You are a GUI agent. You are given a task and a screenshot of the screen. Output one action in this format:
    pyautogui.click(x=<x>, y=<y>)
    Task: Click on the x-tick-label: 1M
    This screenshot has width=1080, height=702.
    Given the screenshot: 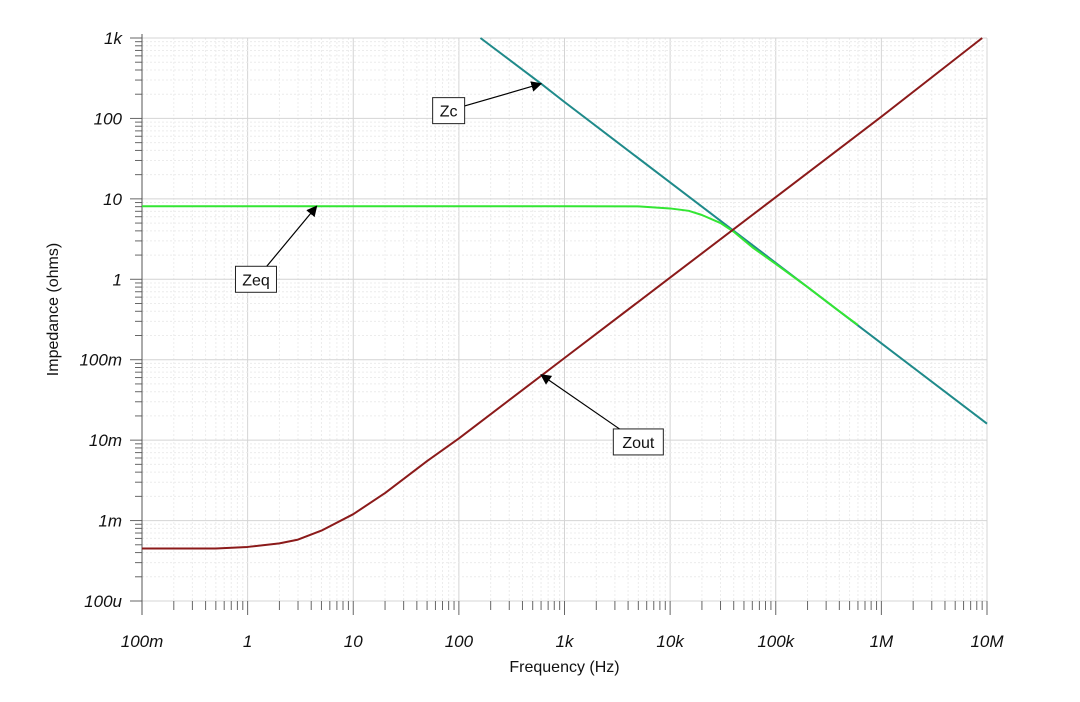 What is the action you would take?
    pyautogui.click(x=882, y=641)
    